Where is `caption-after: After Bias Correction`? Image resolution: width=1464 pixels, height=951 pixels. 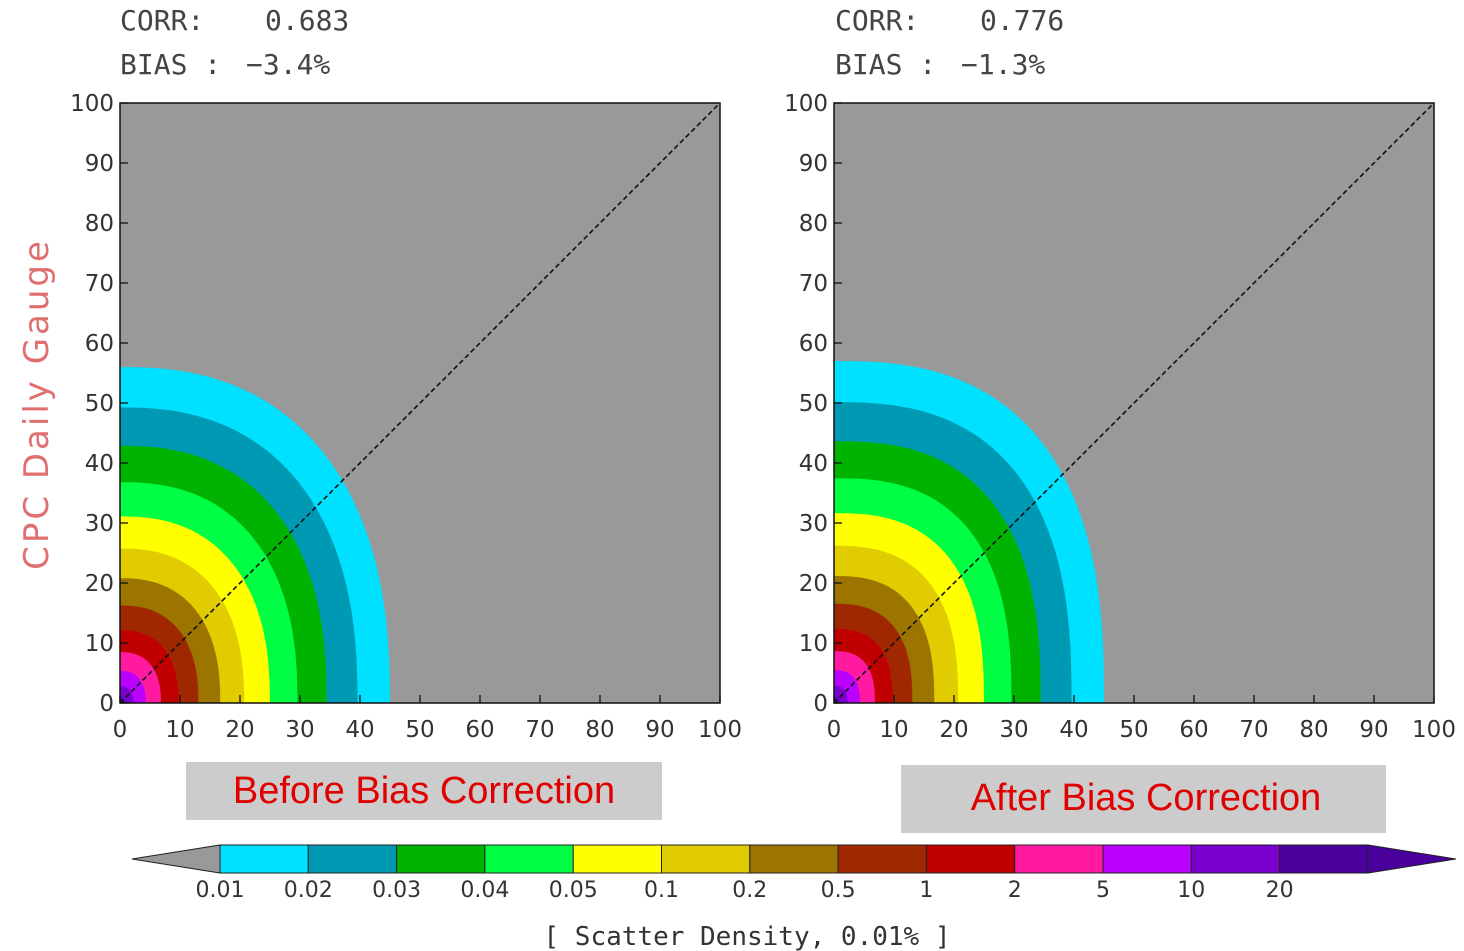 caption-after: After Bias Correction is located at coordinates (1146, 798).